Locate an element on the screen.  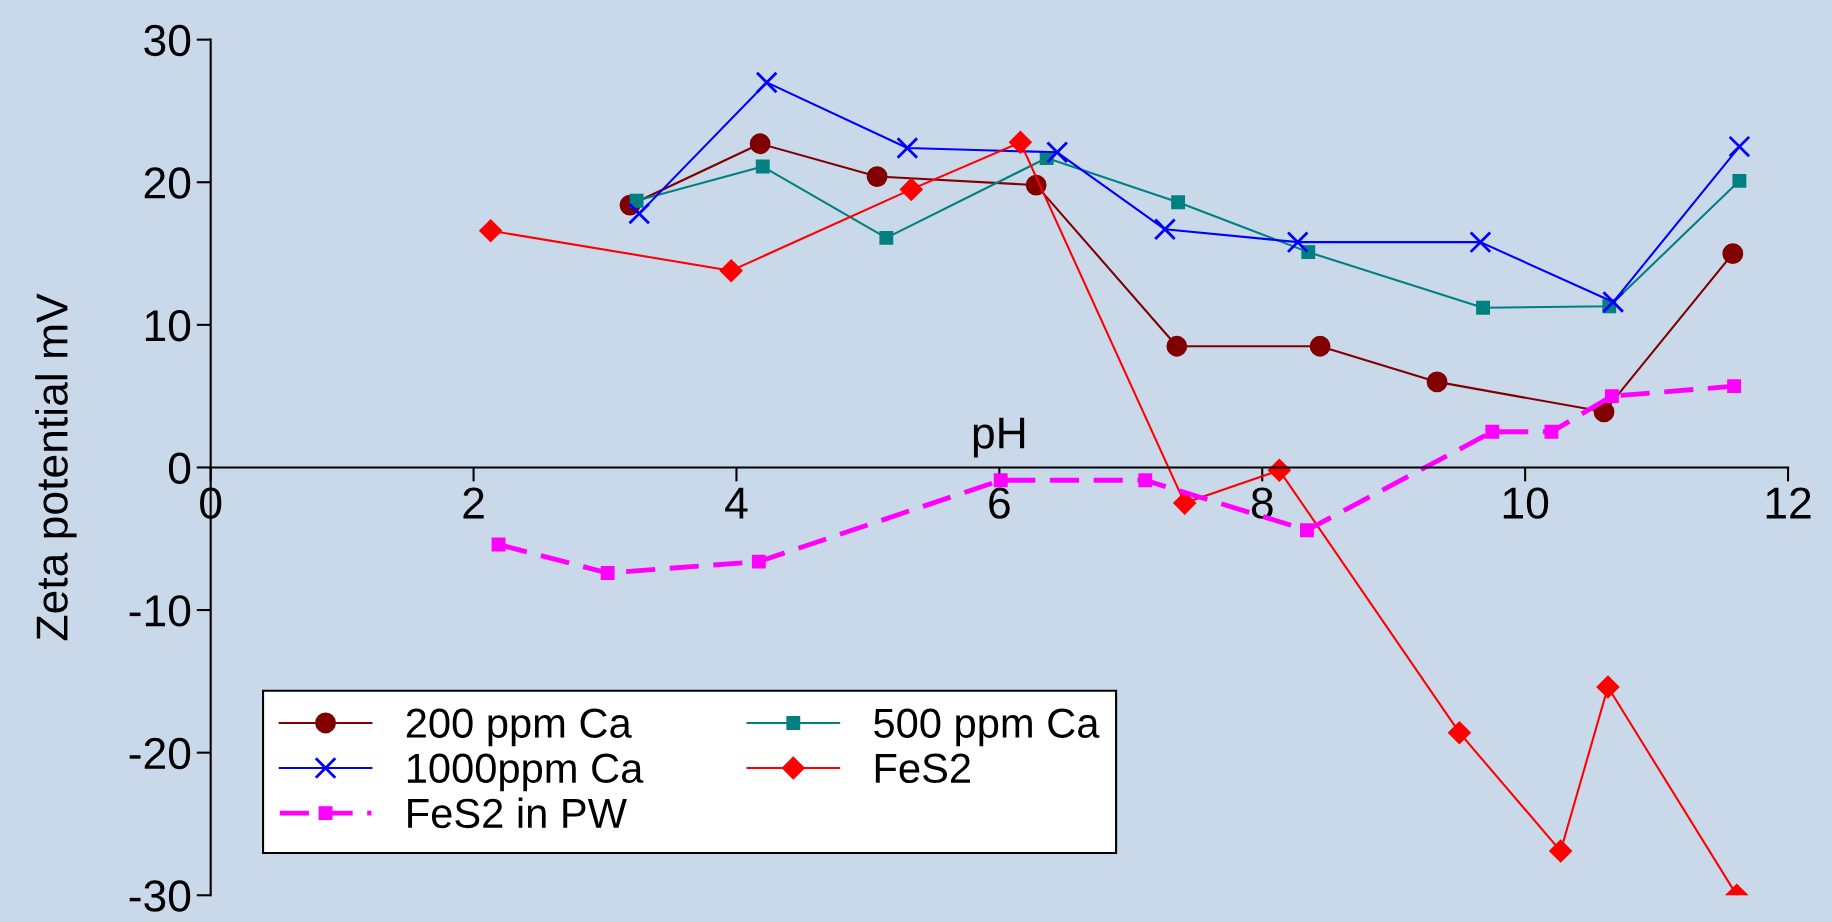
y-tick-label: 30 is located at coordinates (167, 40).